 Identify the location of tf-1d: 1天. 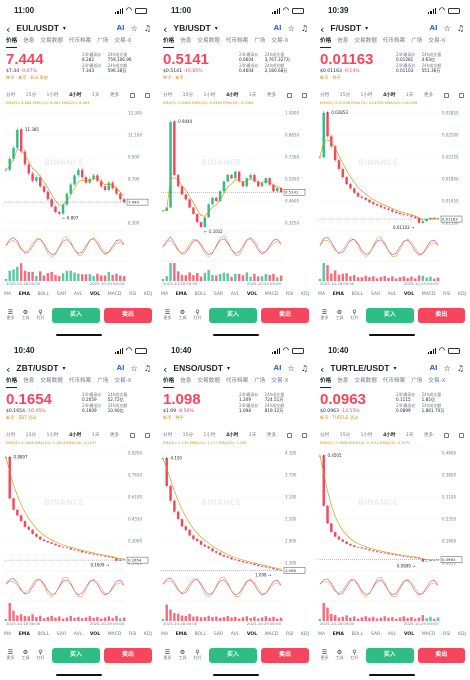
(252, 435).